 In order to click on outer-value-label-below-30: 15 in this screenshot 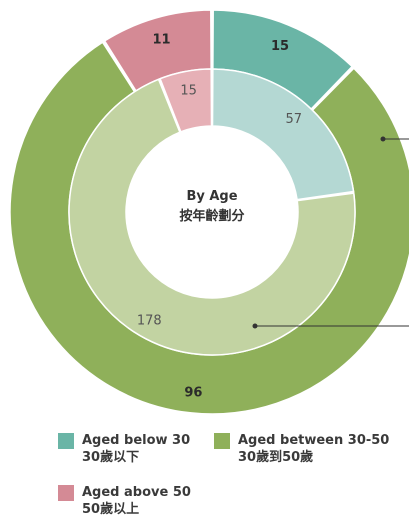, I will do `click(280, 46)`.